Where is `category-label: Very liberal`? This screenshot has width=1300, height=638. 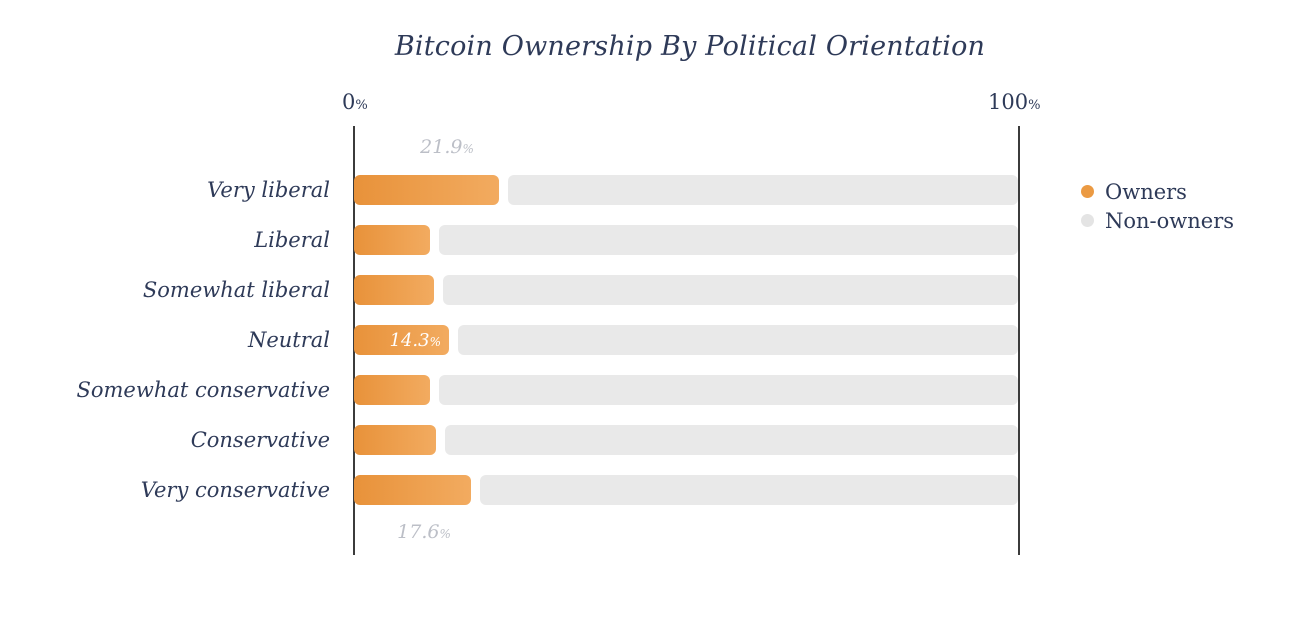 category-label: Very liberal is located at coordinates (268, 190).